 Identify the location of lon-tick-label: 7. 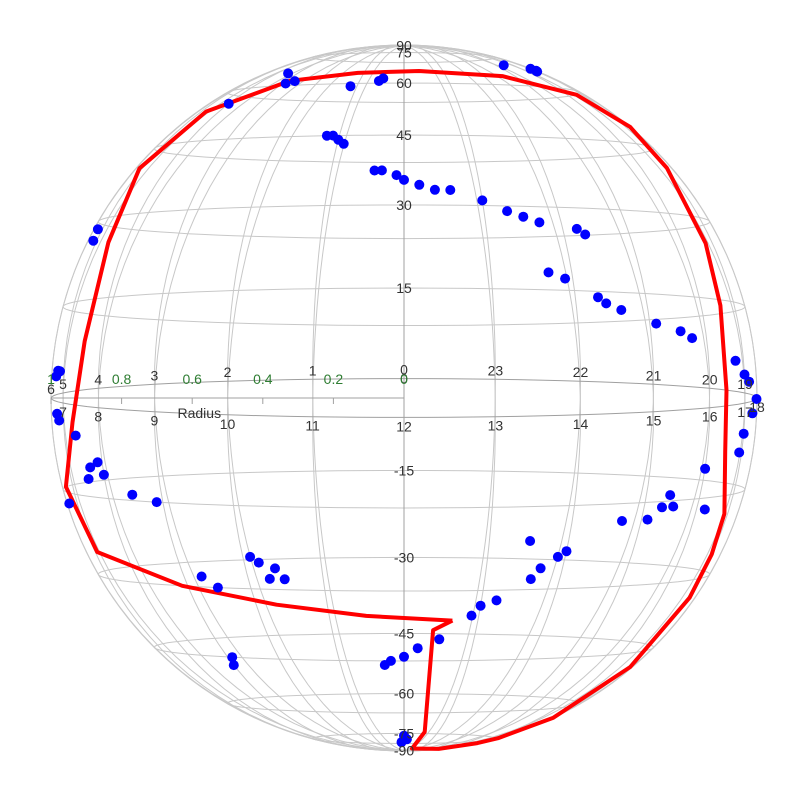
(63, 412).